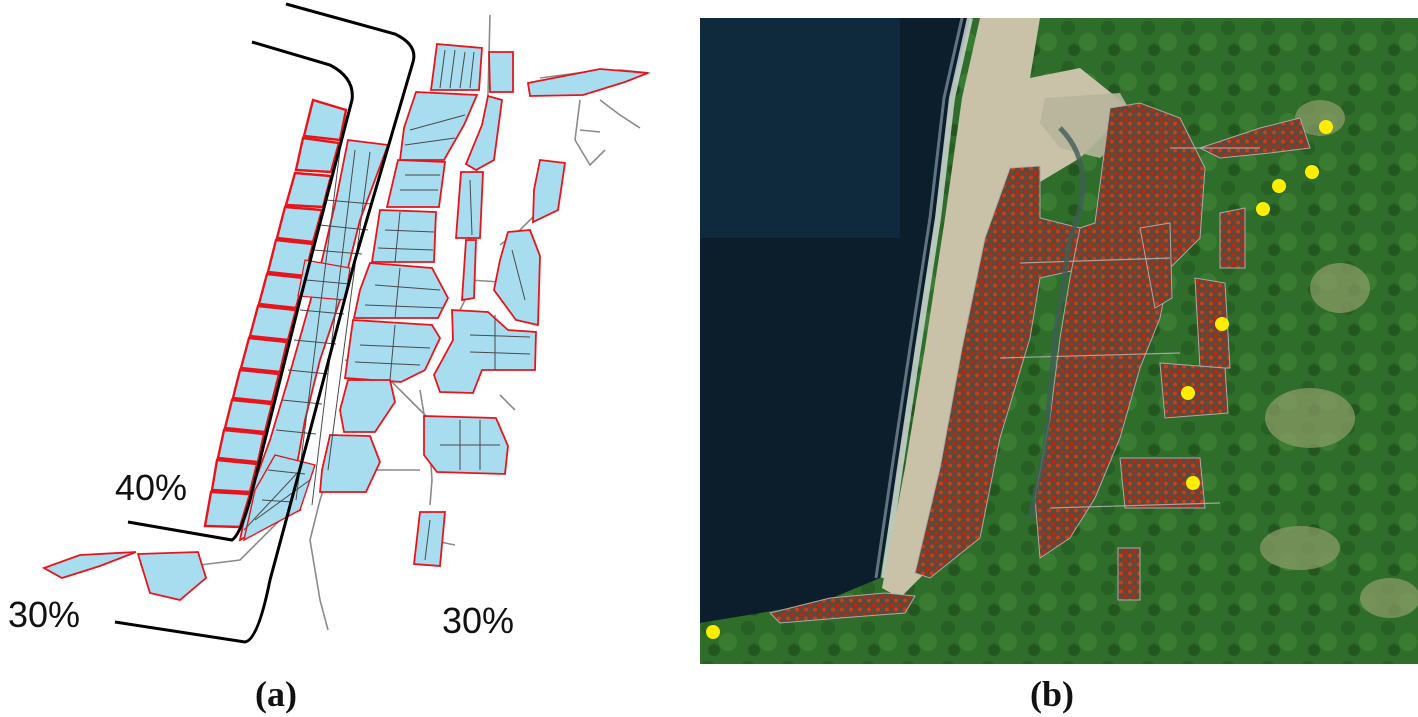  I want to click on label-beach-front-percent: 40%, so click(151, 487).